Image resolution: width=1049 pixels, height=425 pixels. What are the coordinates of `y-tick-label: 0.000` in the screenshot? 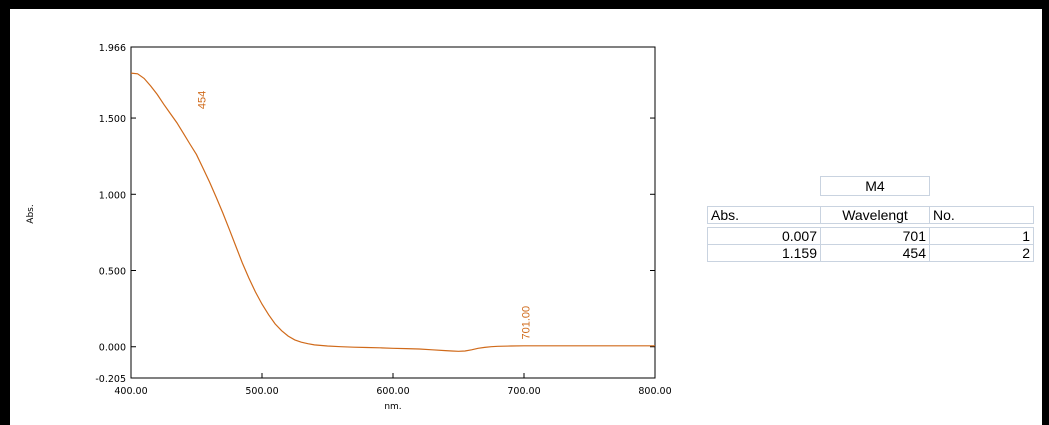 It's located at (112, 348).